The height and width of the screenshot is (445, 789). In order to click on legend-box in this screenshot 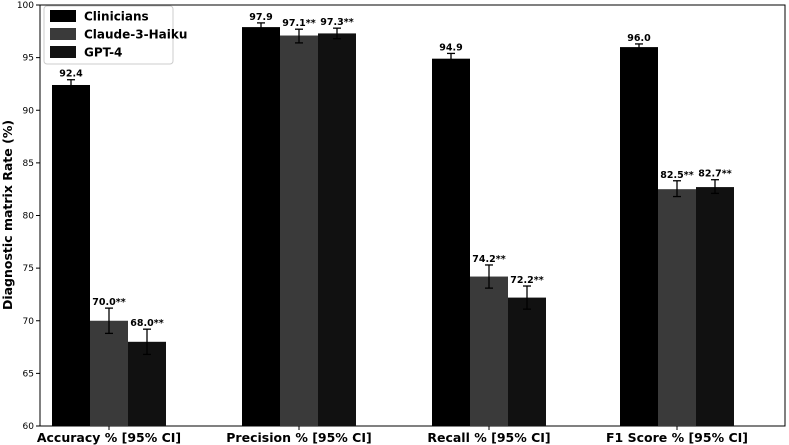, I will do `click(108, 35)`.